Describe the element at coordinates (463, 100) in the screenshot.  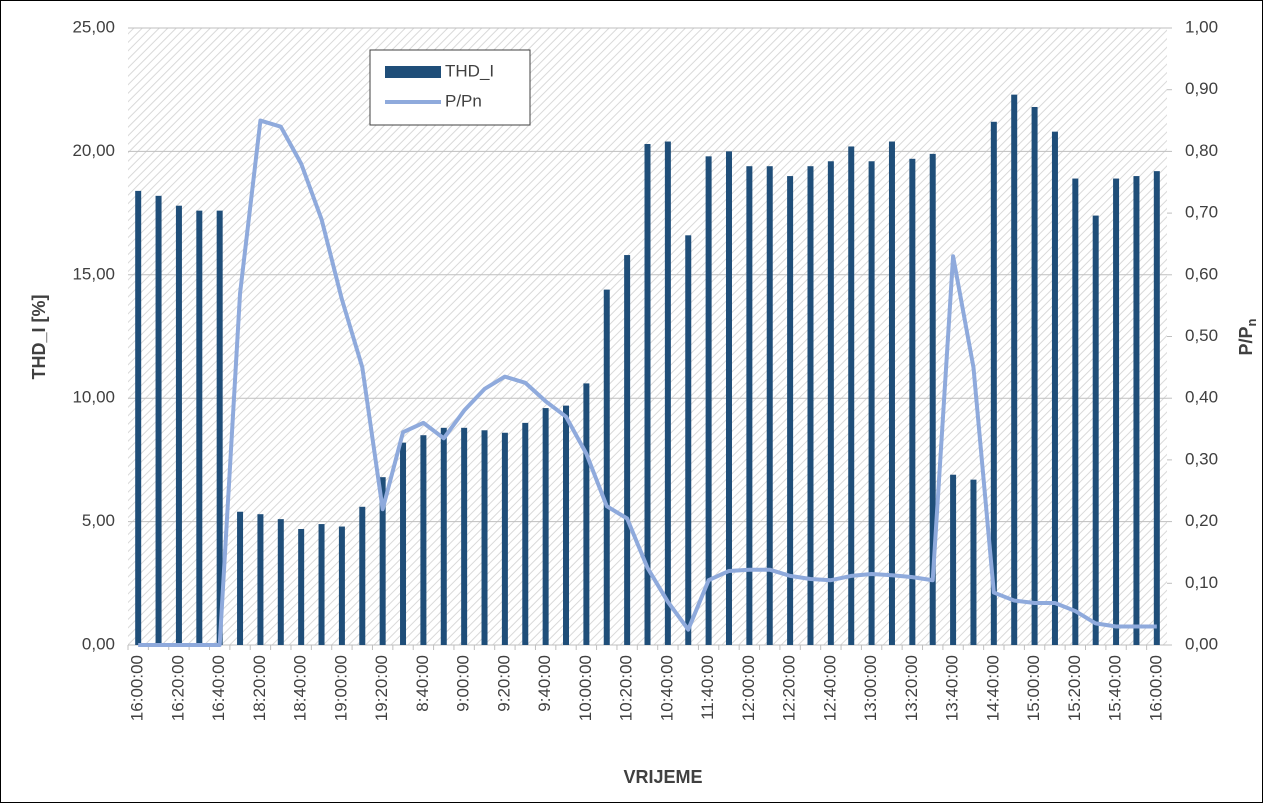
I see `legend-label: P/Pn` at that location.